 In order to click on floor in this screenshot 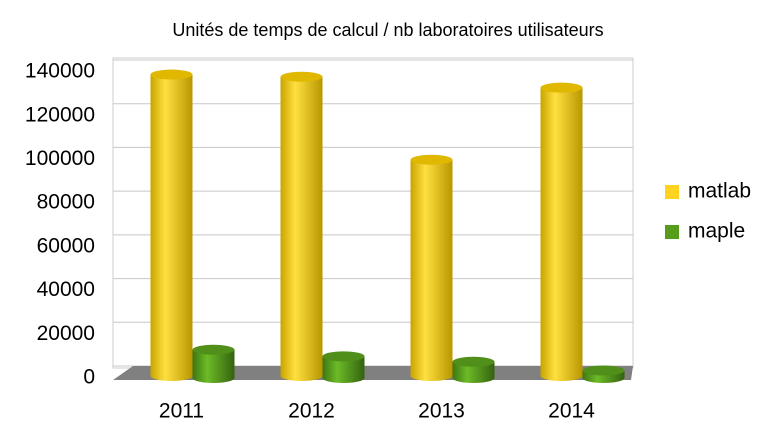, I will do `click(373, 373)`.